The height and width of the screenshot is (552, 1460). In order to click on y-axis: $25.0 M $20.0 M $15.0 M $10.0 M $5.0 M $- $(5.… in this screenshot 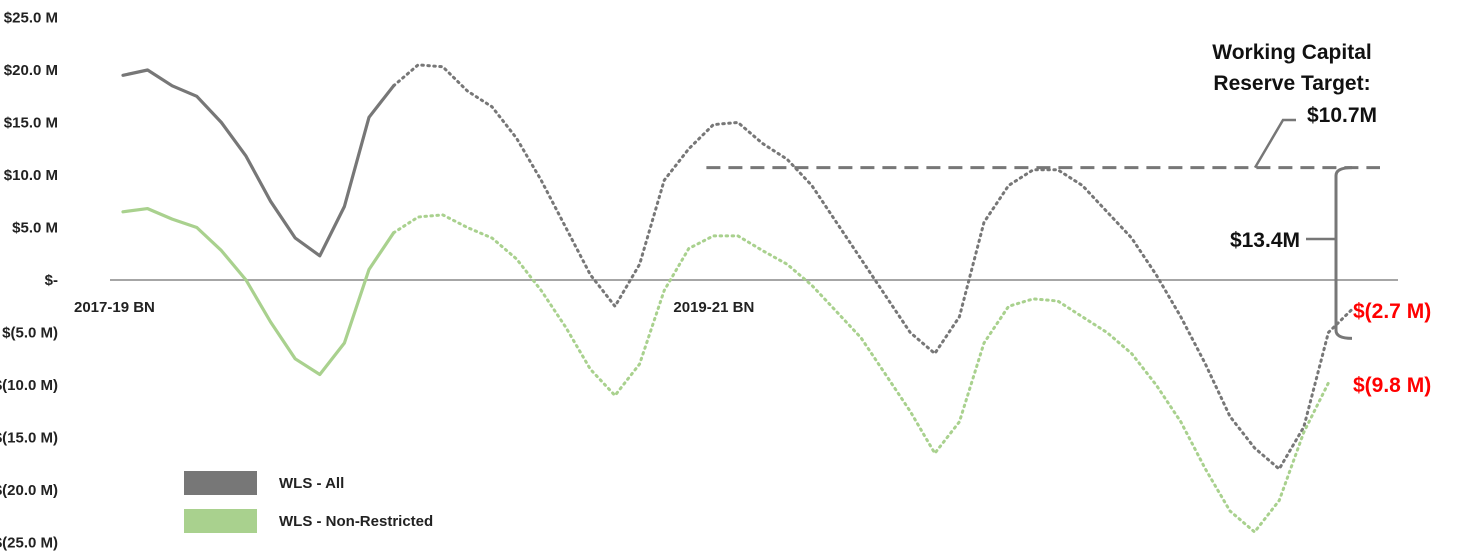, I will do `click(29, 281)`.